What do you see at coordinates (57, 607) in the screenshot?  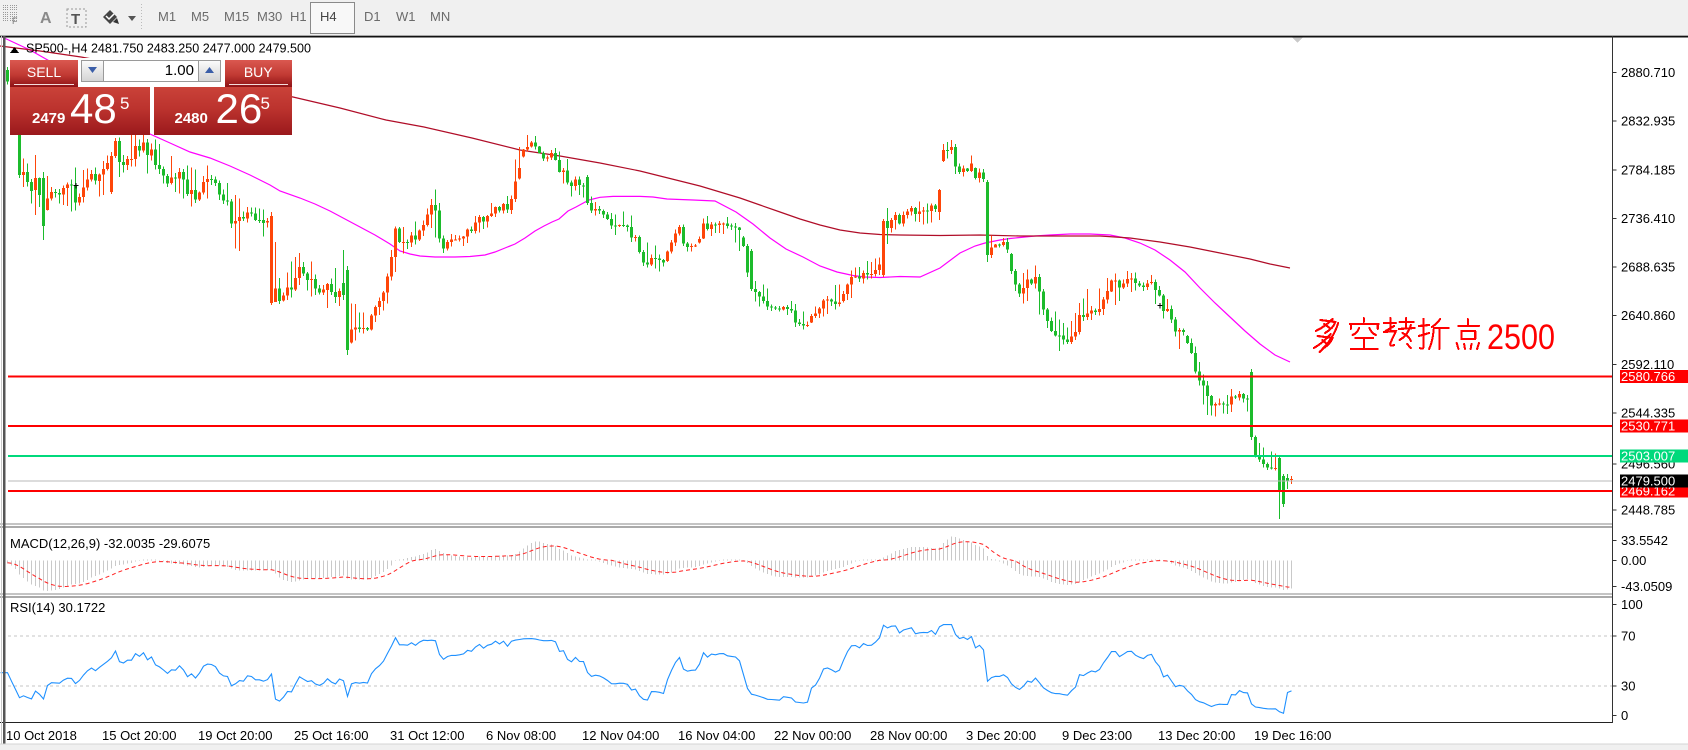 I see `svg-text: RSI(14) 30.1722` at bounding box center [57, 607].